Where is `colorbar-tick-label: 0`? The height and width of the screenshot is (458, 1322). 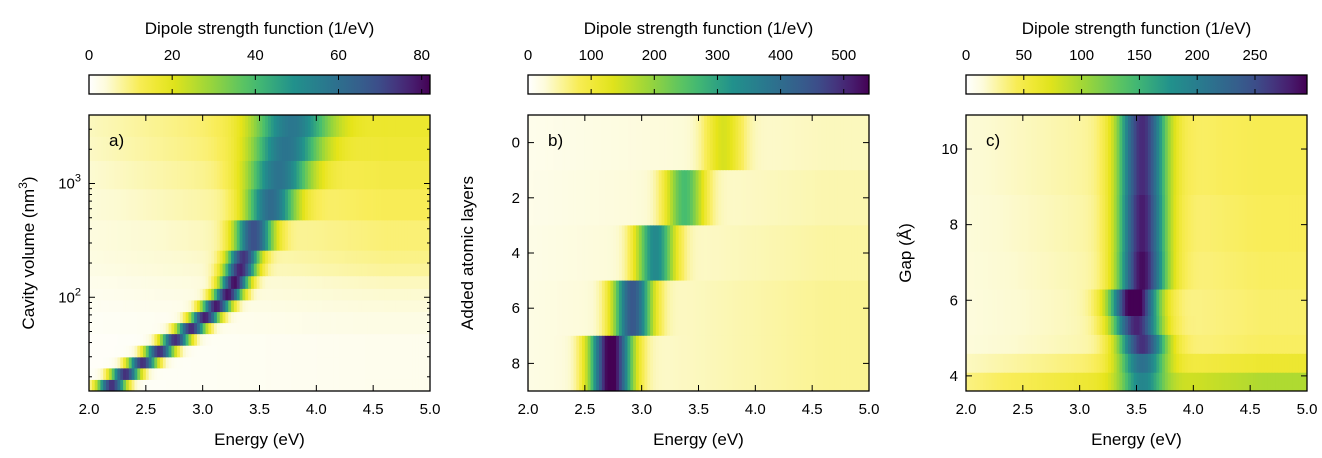
colorbar-tick-label: 0 is located at coordinates (966, 55).